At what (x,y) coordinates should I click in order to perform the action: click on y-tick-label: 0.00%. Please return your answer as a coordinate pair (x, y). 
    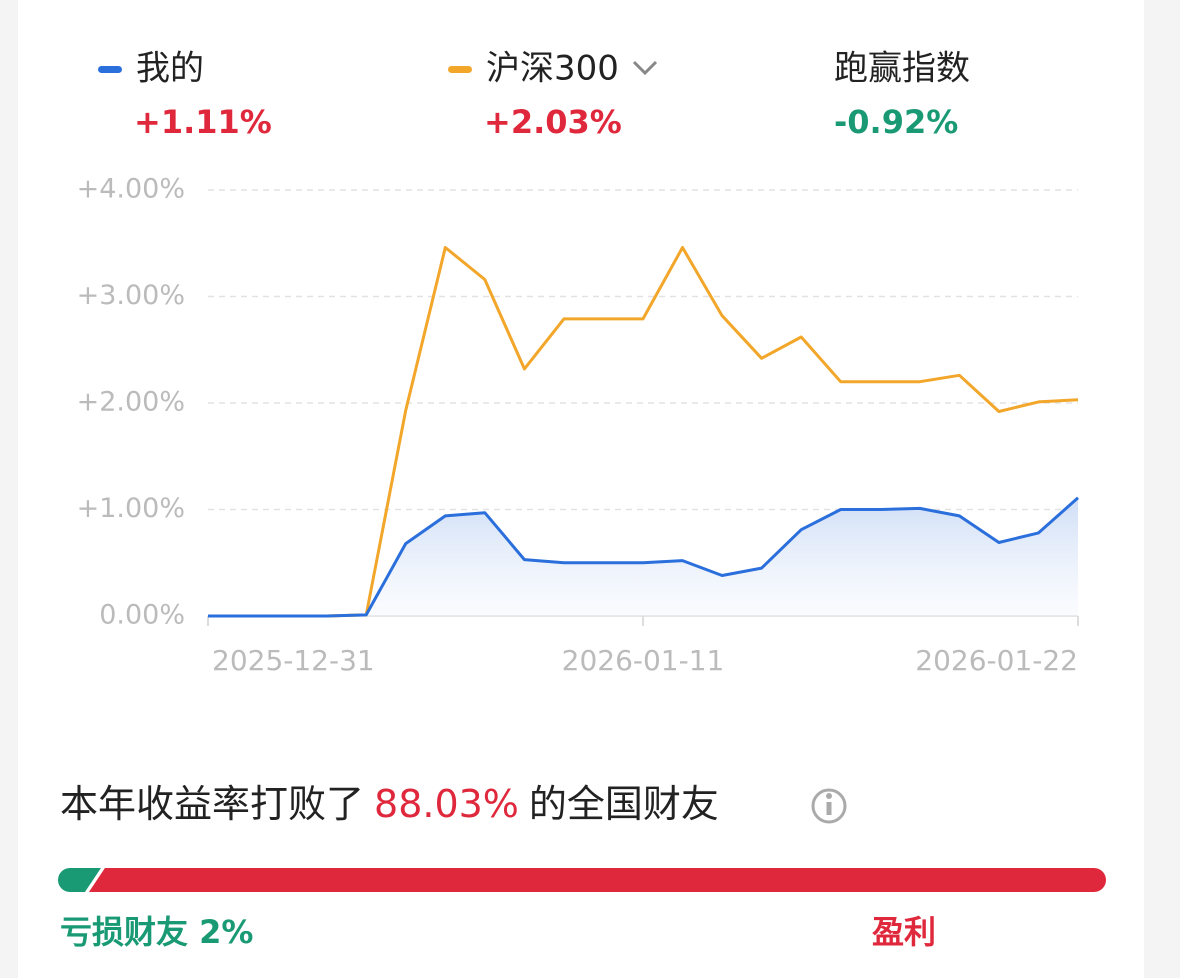
    Looking at the image, I should click on (142, 615).